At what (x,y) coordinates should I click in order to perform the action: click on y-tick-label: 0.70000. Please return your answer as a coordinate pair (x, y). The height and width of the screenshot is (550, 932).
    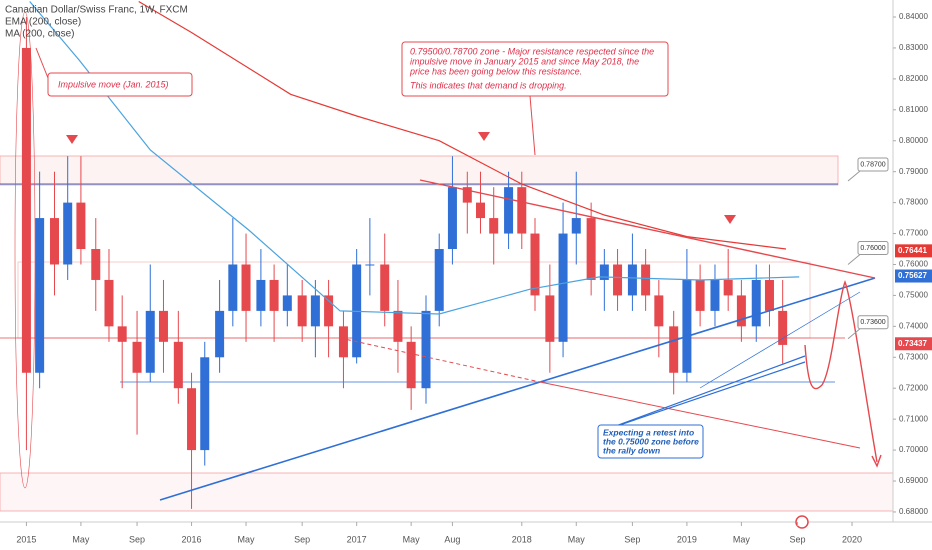
    Looking at the image, I should click on (913, 449).